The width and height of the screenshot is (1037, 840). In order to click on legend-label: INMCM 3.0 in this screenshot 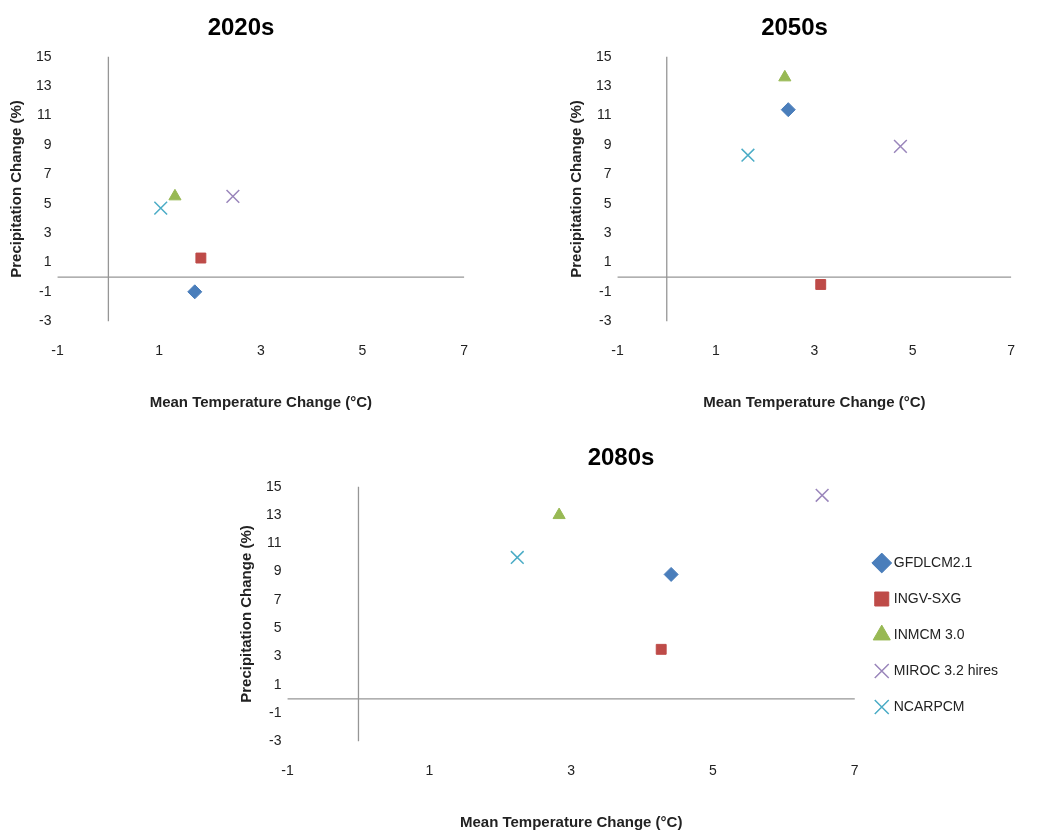, I will do `click(929, 633)`.